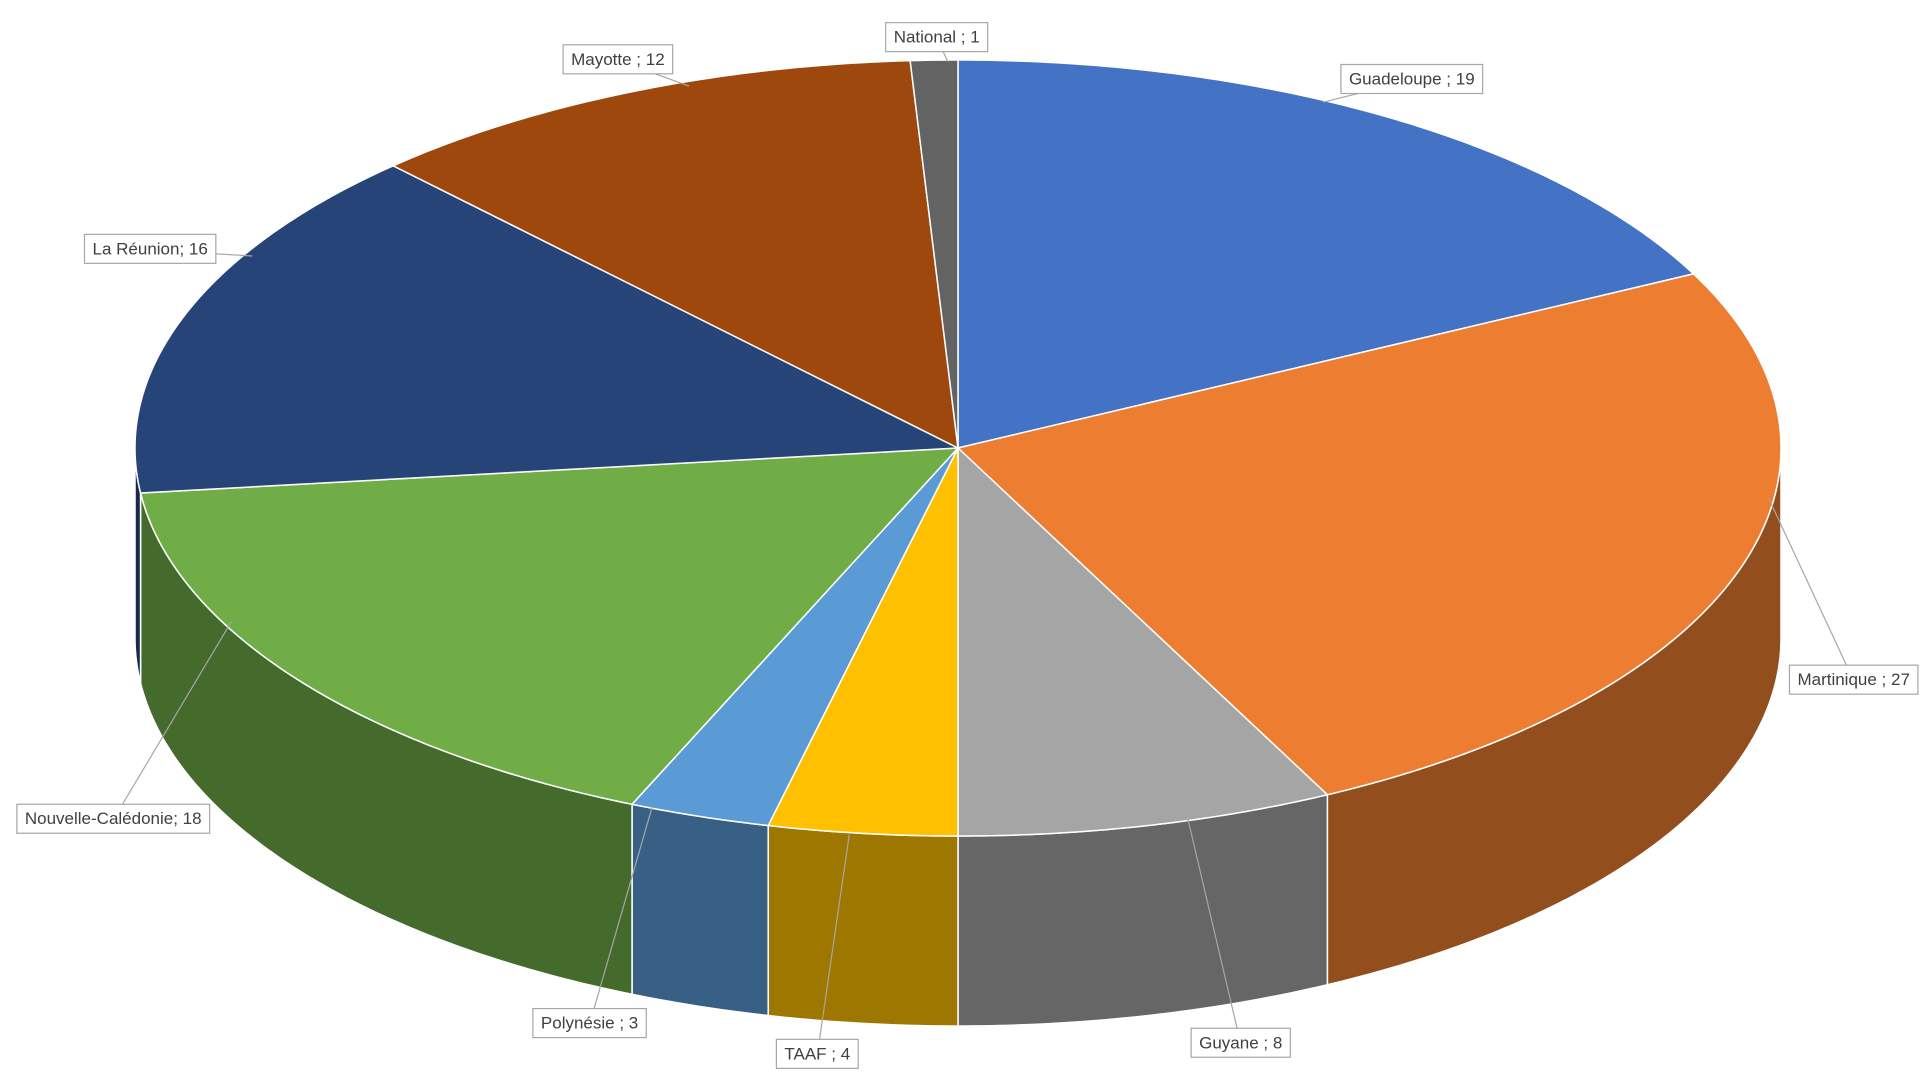  I want to click on data-label-text: Polynésie ; 3, so click(589, 1023).